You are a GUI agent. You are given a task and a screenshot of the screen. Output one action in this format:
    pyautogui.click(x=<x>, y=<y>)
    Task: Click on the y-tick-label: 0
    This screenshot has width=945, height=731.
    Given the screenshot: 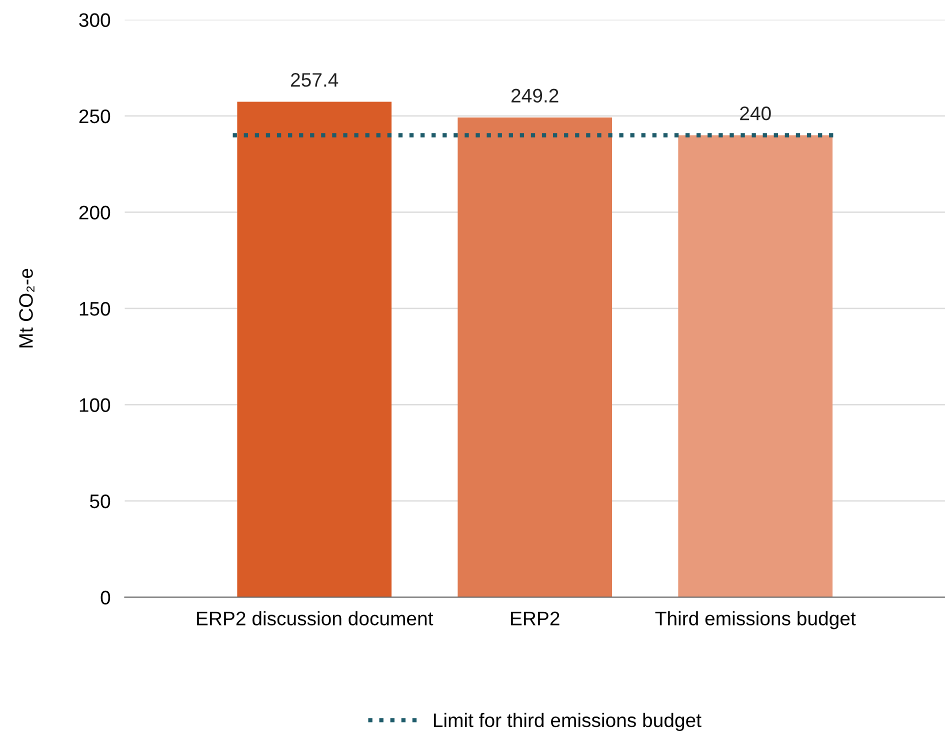 What is the action you would take?
    pyautogui.click(x=105, y=597)
    